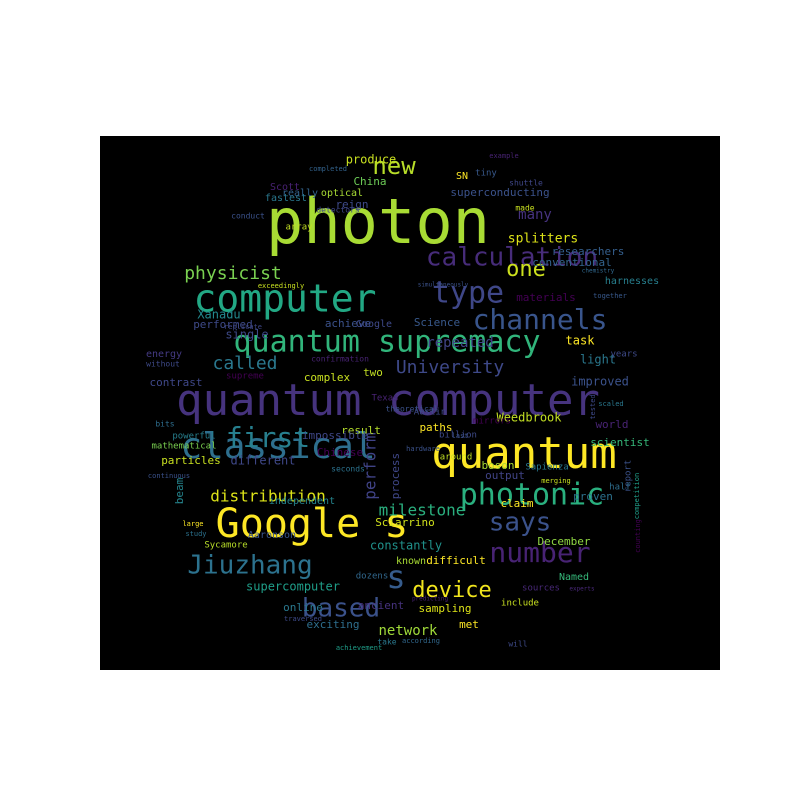 This screenshot has width=800, height=800. What do you see at coordinates (195, 534) in the screenshot?
I see `word-study: study` at bounding box center [195, 534].